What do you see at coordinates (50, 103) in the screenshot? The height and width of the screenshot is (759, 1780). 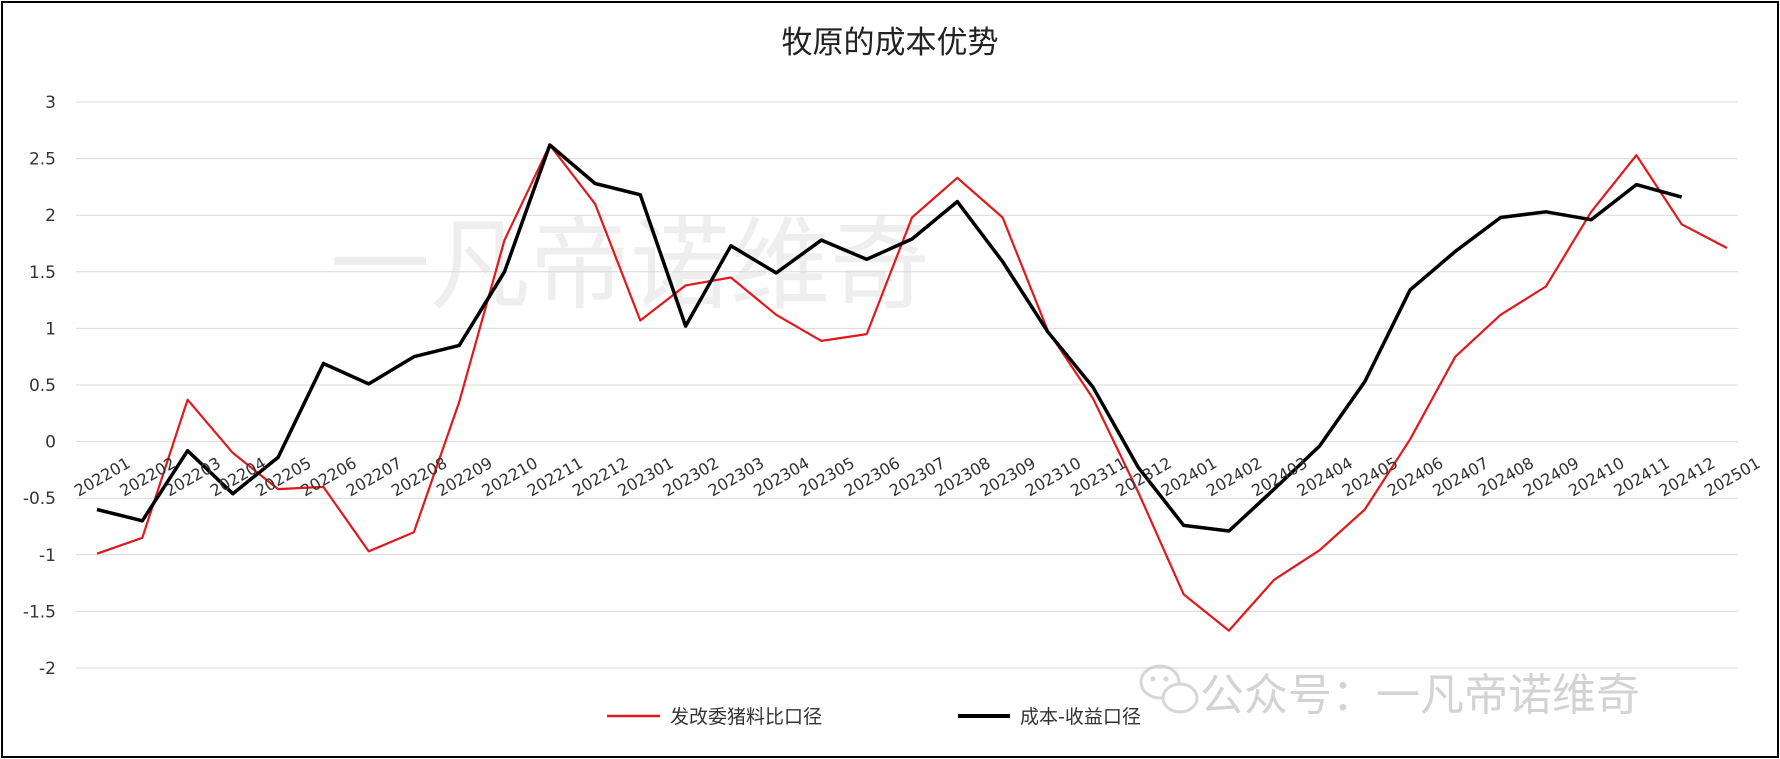 I see `y-tick-label: 3` at bounding box center [50, 103].